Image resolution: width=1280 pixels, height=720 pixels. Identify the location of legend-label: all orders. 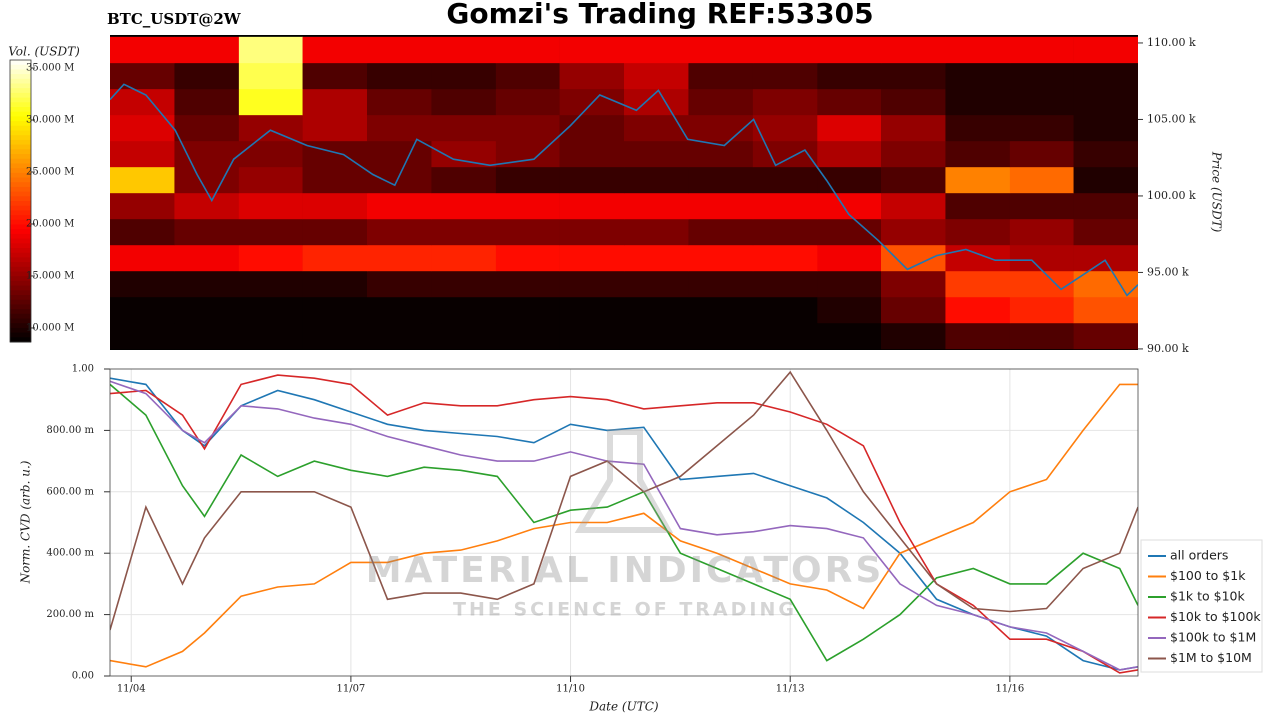
(1199, 555).